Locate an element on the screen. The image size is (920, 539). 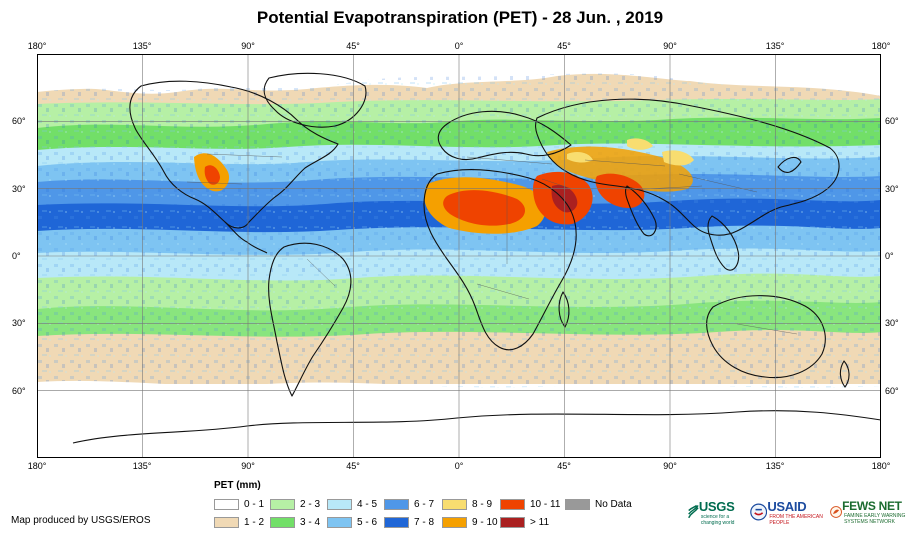
new-zealand-coast is located at coordinates (844, 374).